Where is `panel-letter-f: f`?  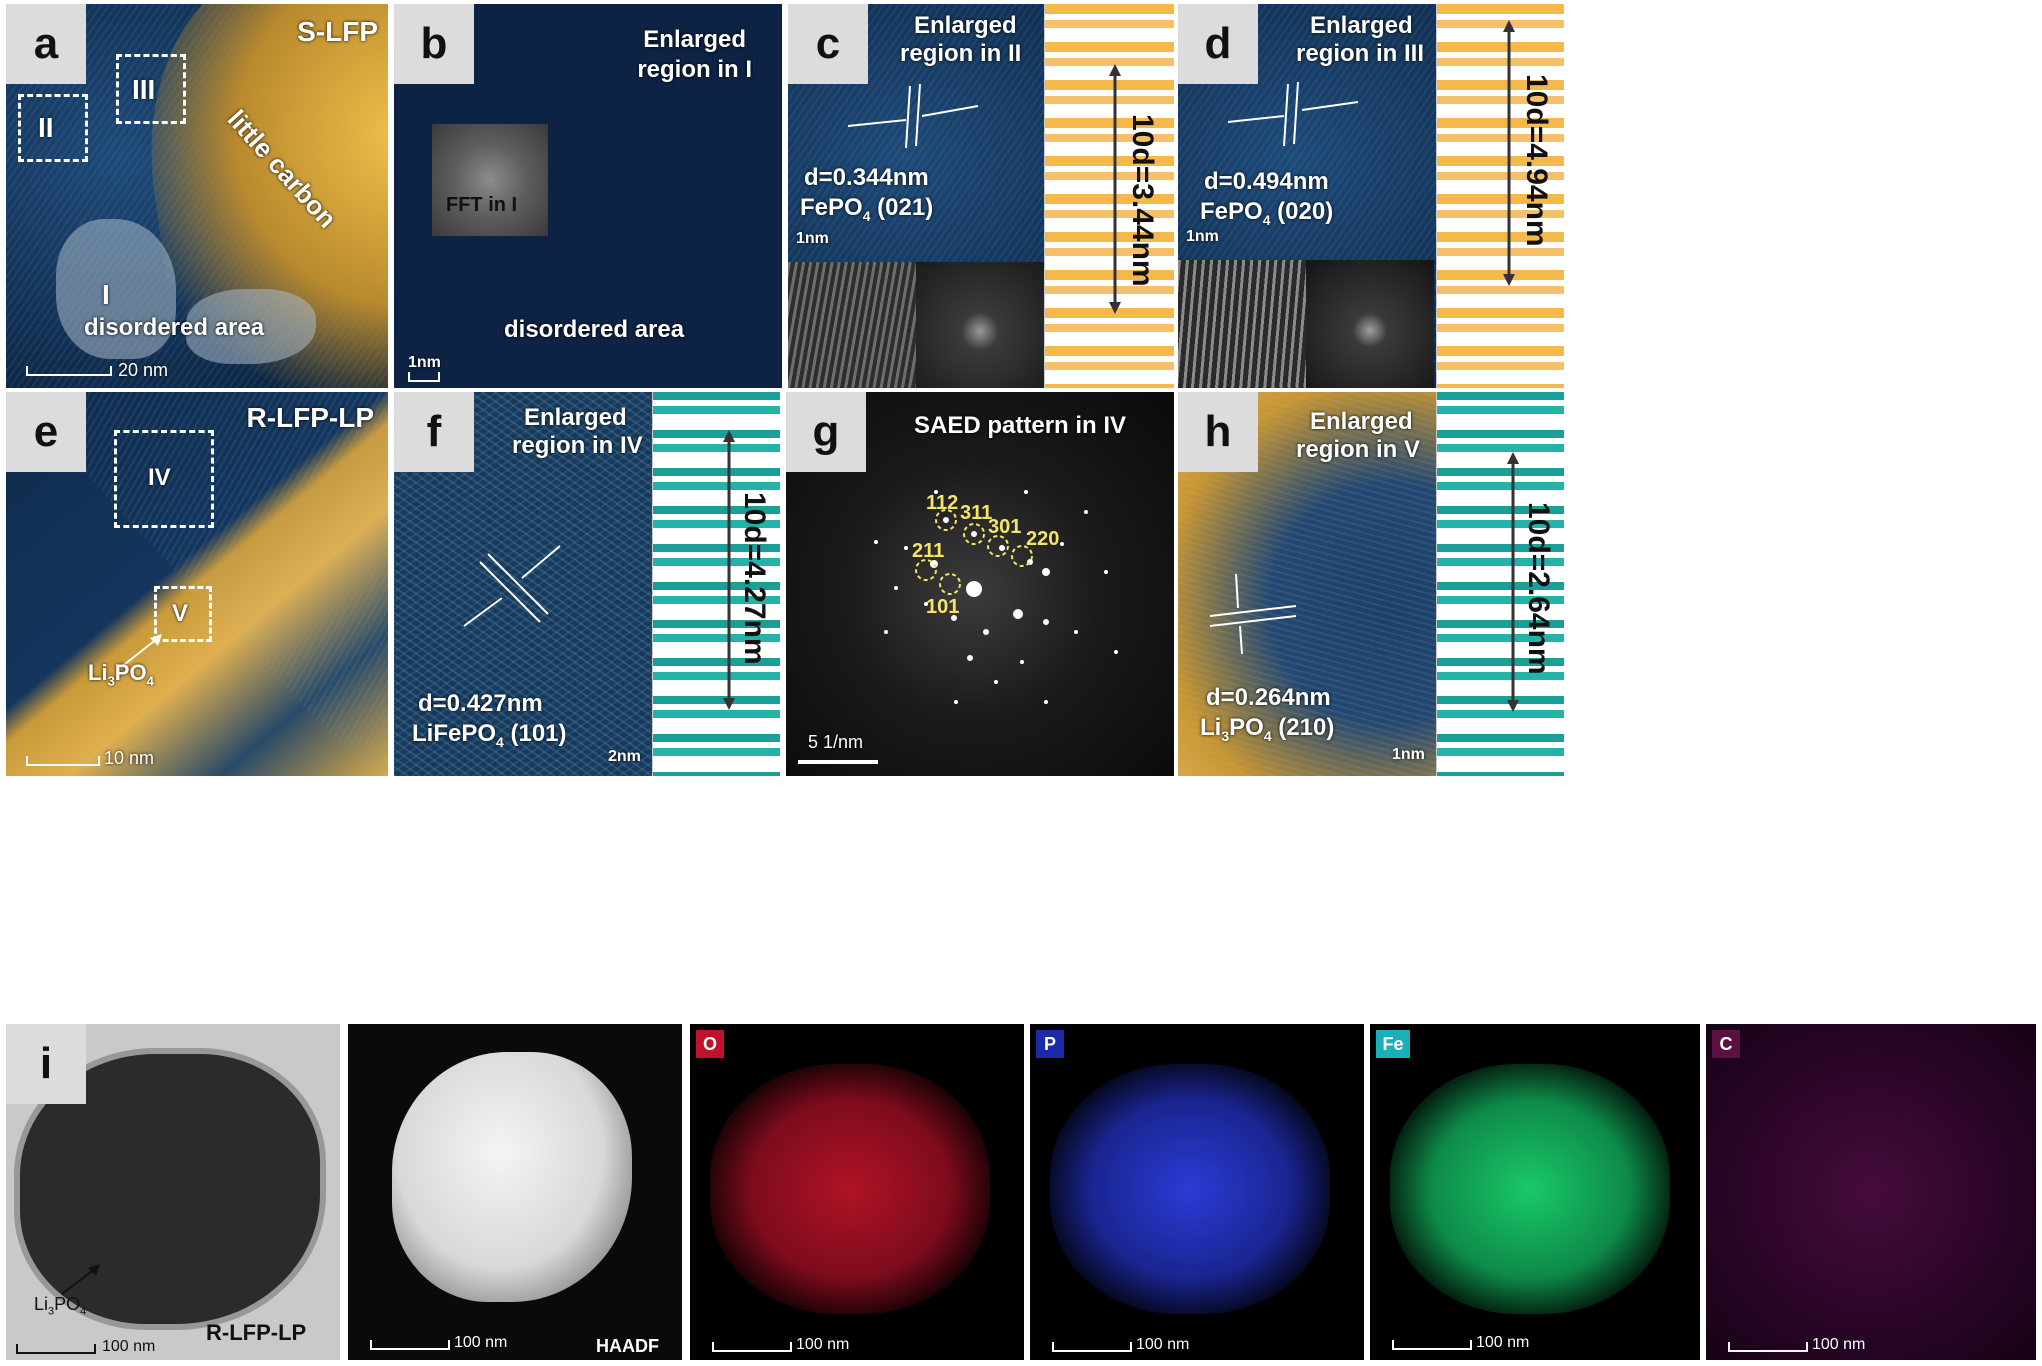 panel-letter-f: f is located at coordinates (434, 432).